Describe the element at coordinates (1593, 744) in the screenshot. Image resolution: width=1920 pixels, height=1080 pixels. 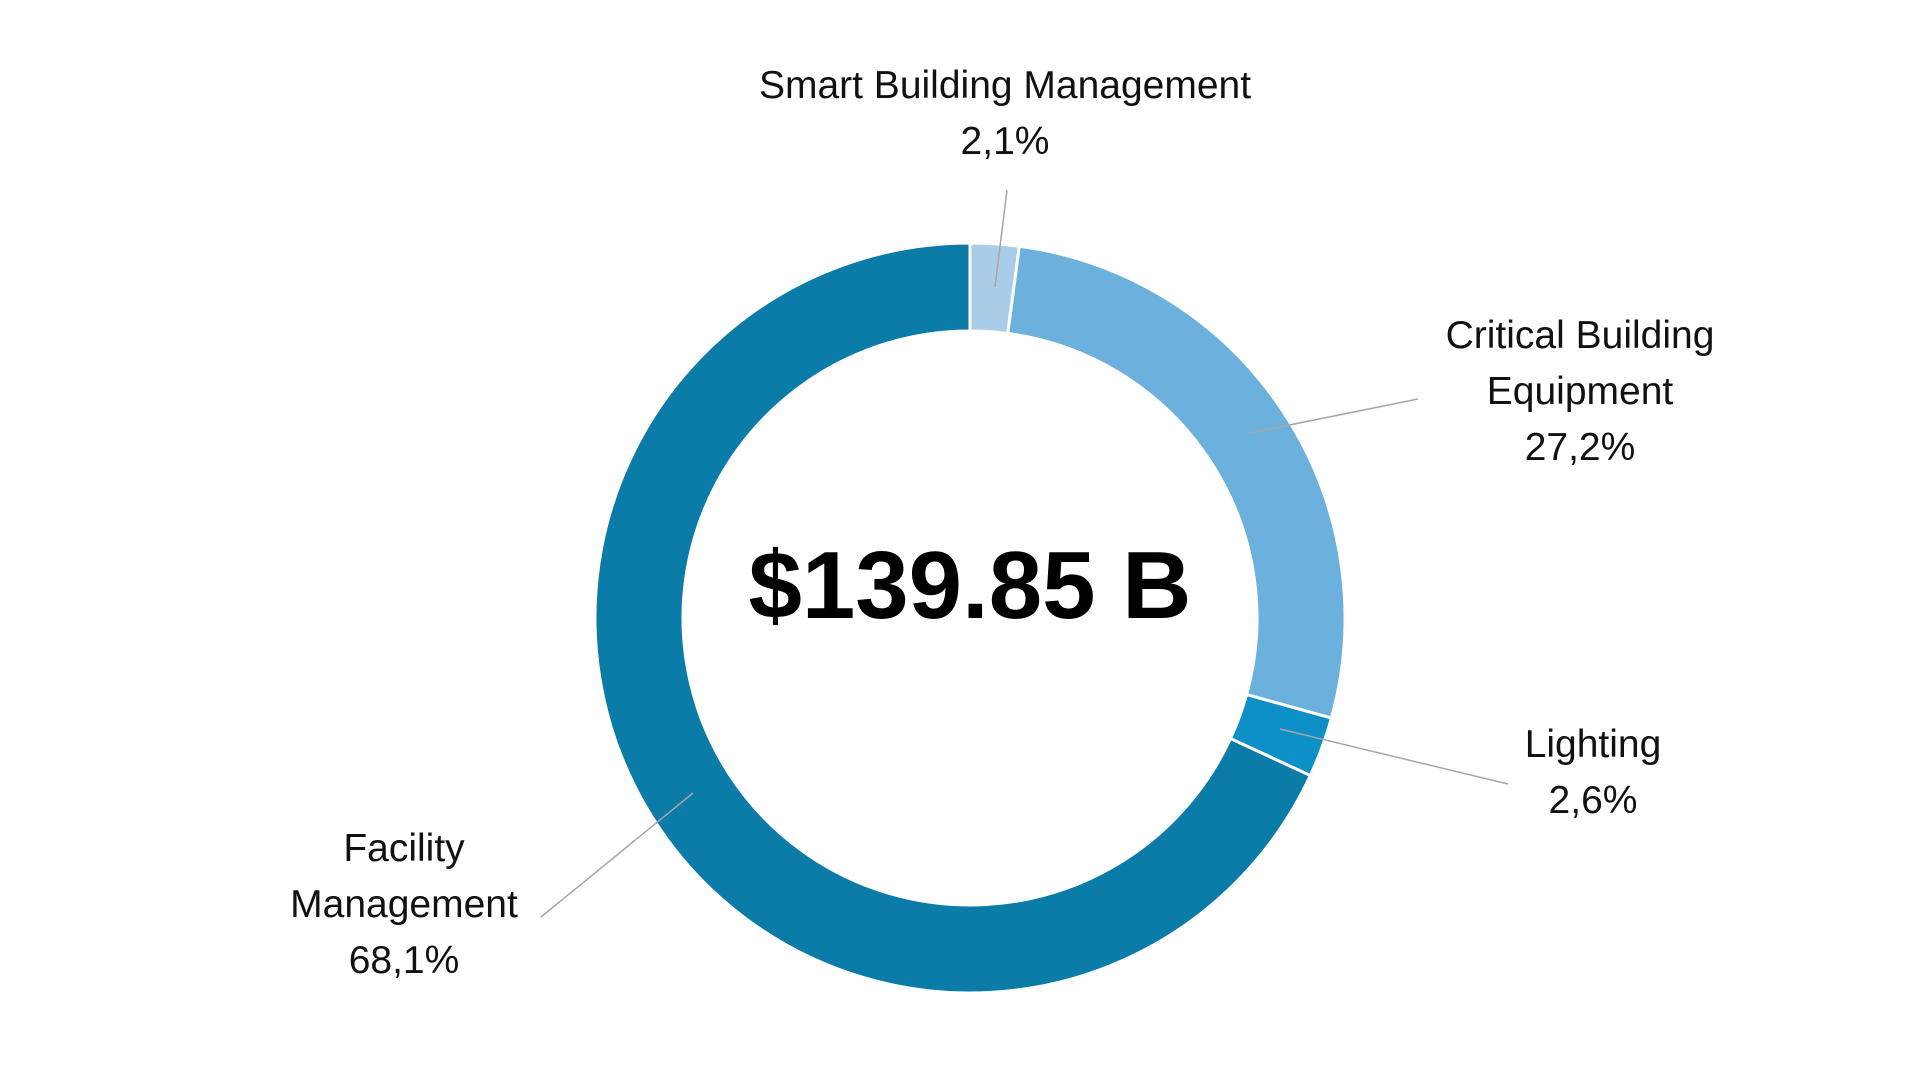
I see `slice-name-label: Lighting` at that location.